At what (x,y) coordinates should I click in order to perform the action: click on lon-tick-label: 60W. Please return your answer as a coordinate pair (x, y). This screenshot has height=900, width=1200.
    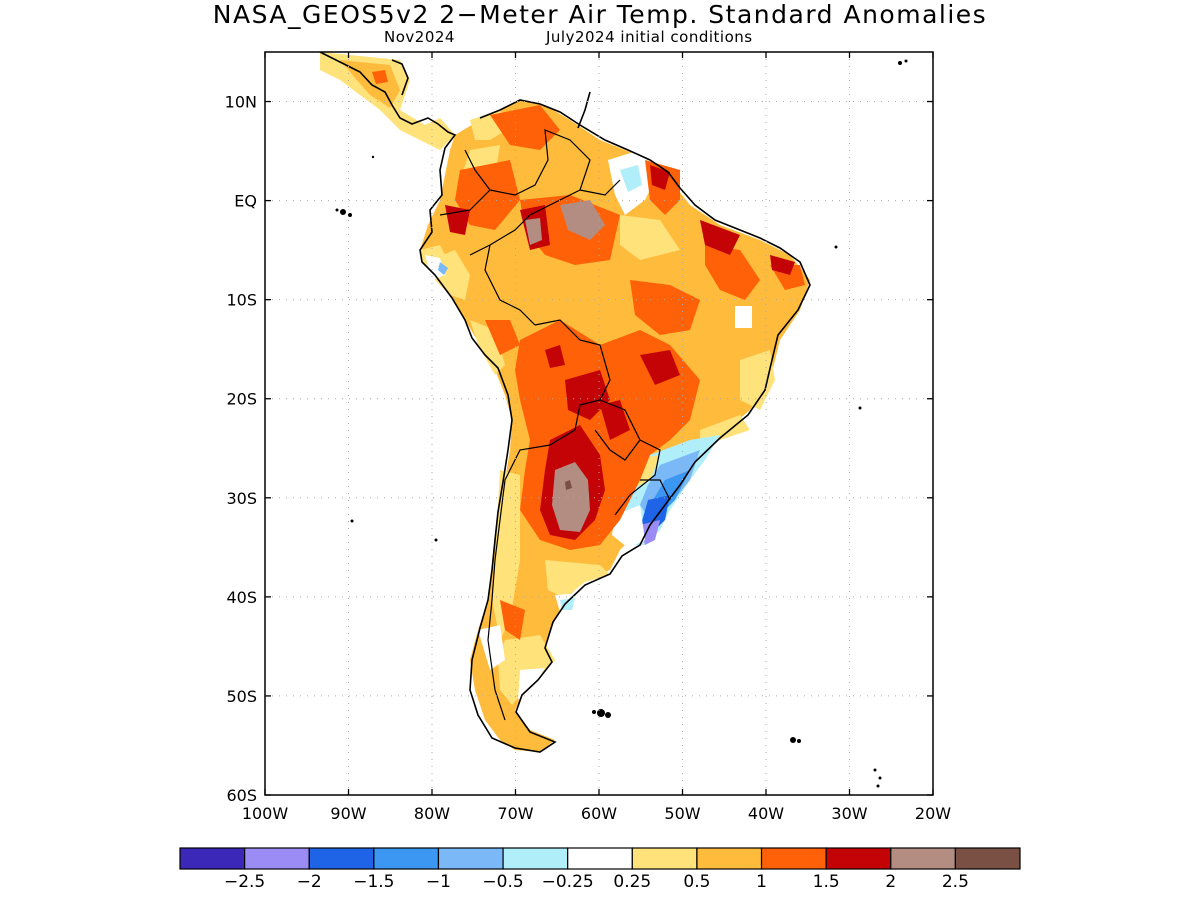
    Looking at the image, I should click on (599, 813).